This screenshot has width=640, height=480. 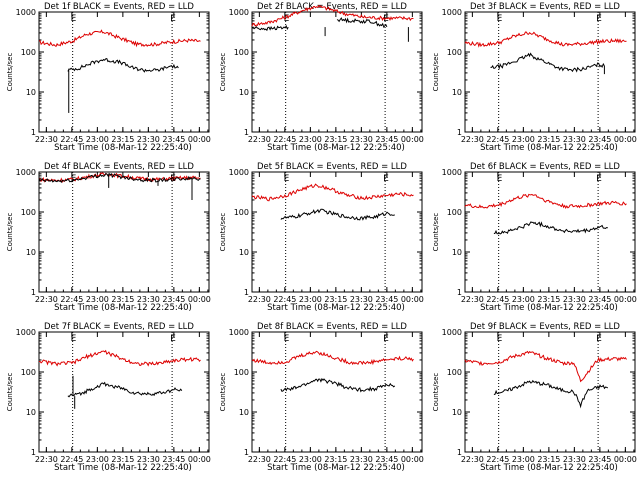 I want to click on panel-title: Det 4f BLACK = Events, RED = LLD, so click(x=119, y=167).